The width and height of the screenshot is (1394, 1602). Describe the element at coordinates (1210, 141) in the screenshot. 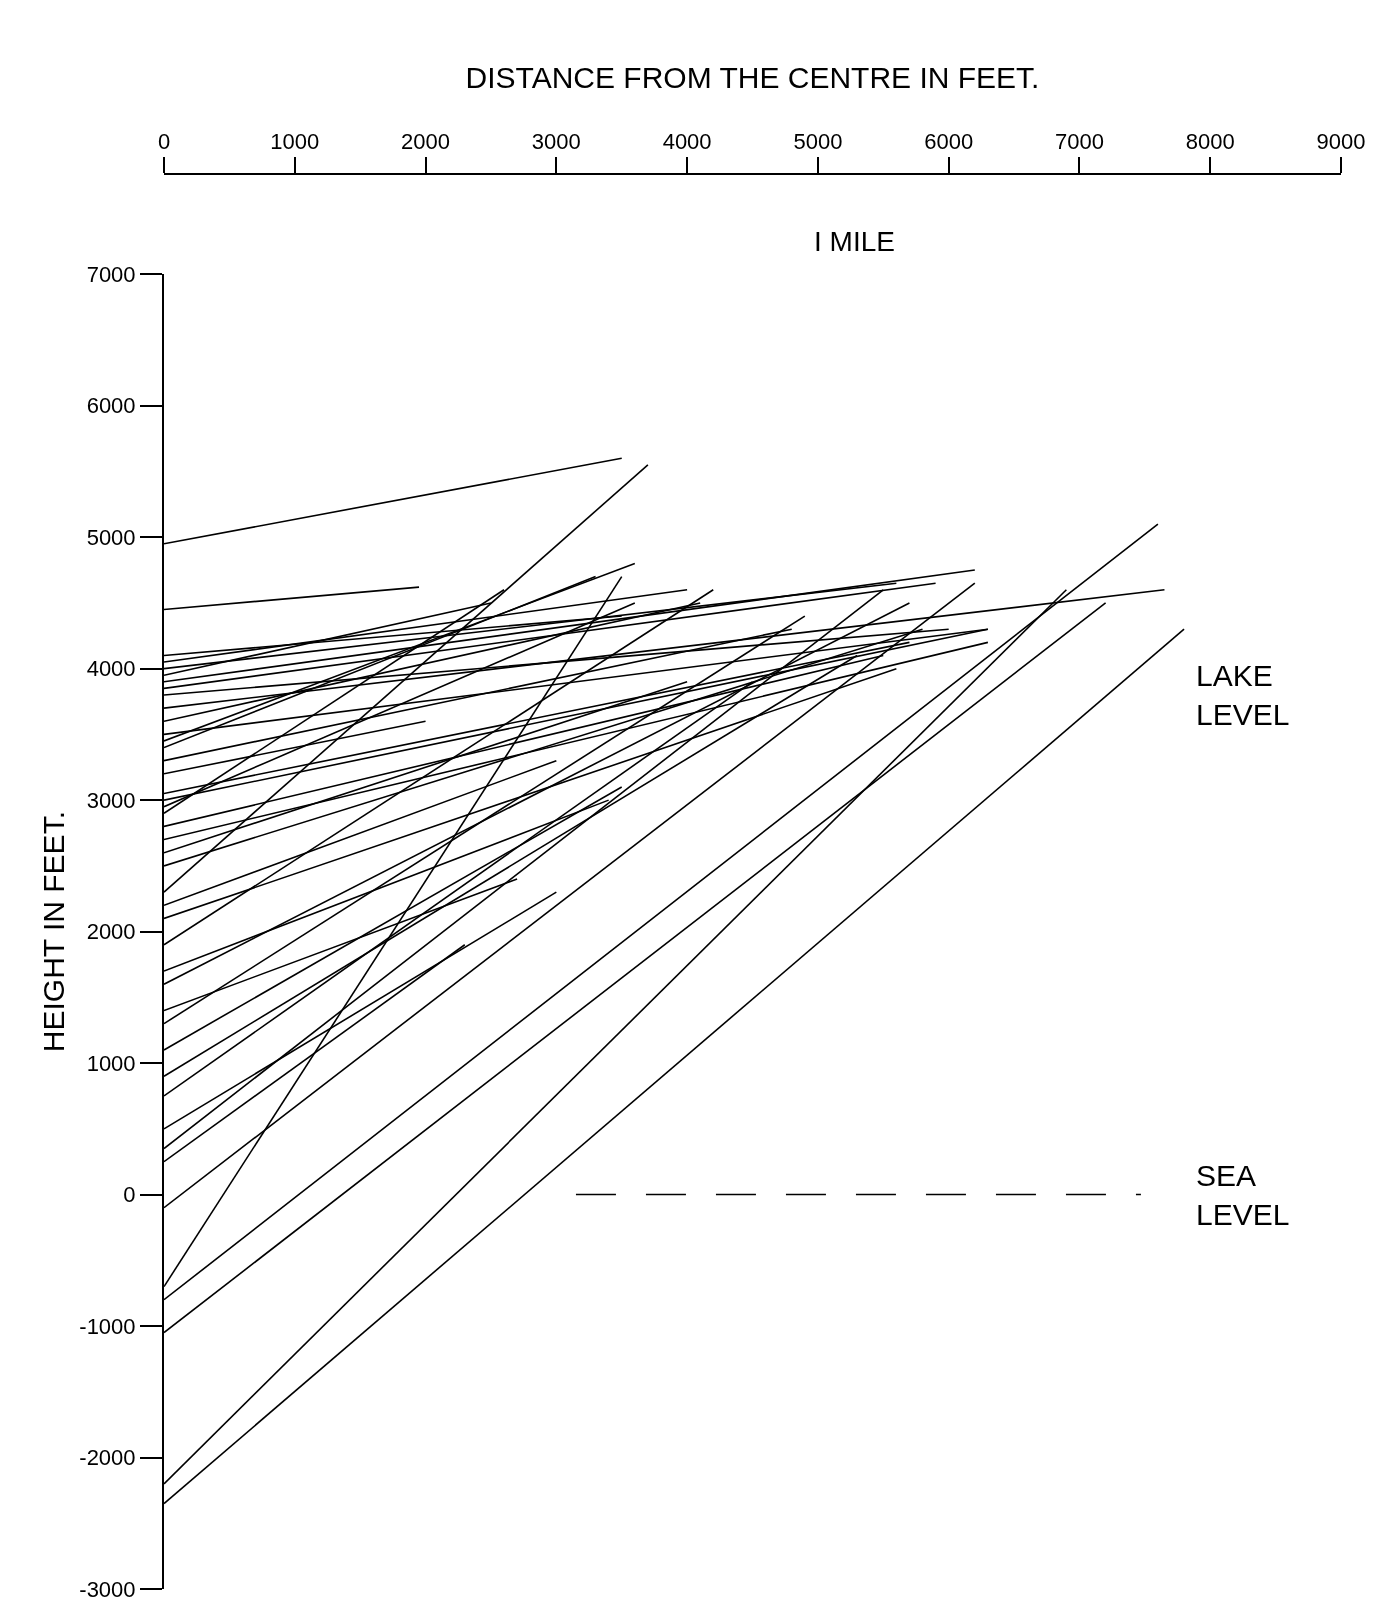

I see `x-tick-label: 8000` at that location.